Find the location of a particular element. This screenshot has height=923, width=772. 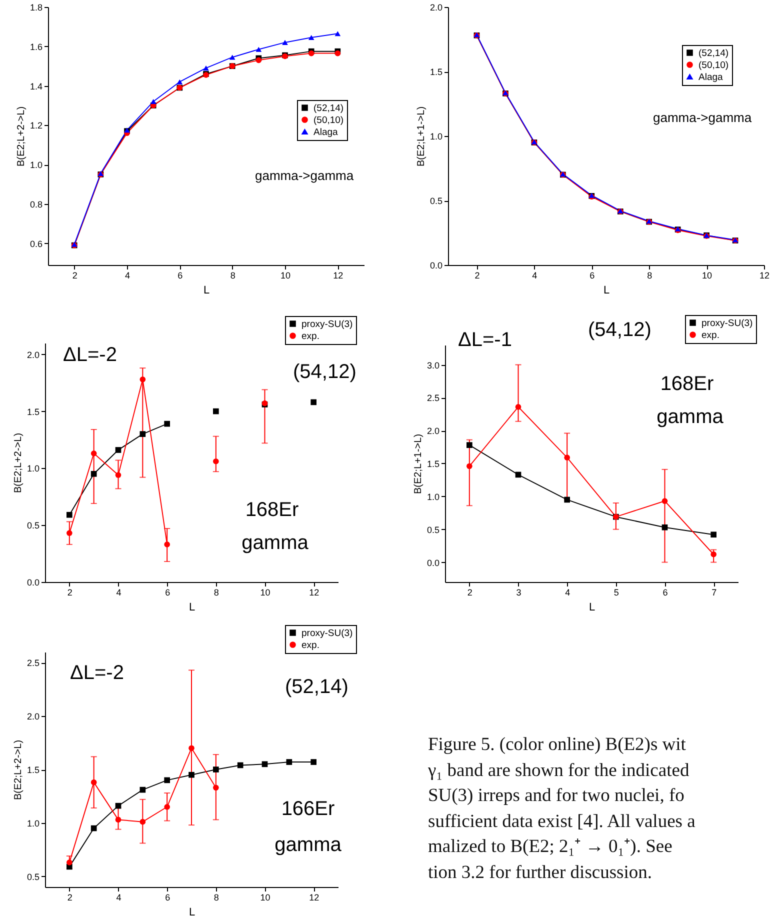

y-tick-label: 0.8 is located at coordinates (36, 204).